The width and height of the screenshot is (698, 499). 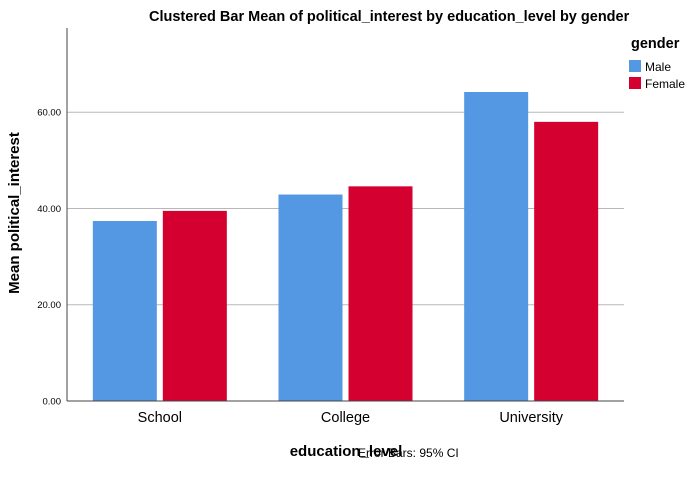 I want to click on legend-items: Male Female, so click(x=657, y=75).